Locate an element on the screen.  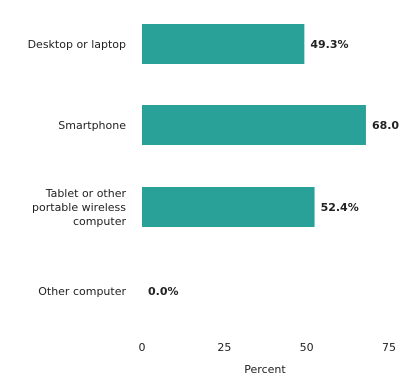
category-label-3: Other computer is located at coordinates (82, 291).